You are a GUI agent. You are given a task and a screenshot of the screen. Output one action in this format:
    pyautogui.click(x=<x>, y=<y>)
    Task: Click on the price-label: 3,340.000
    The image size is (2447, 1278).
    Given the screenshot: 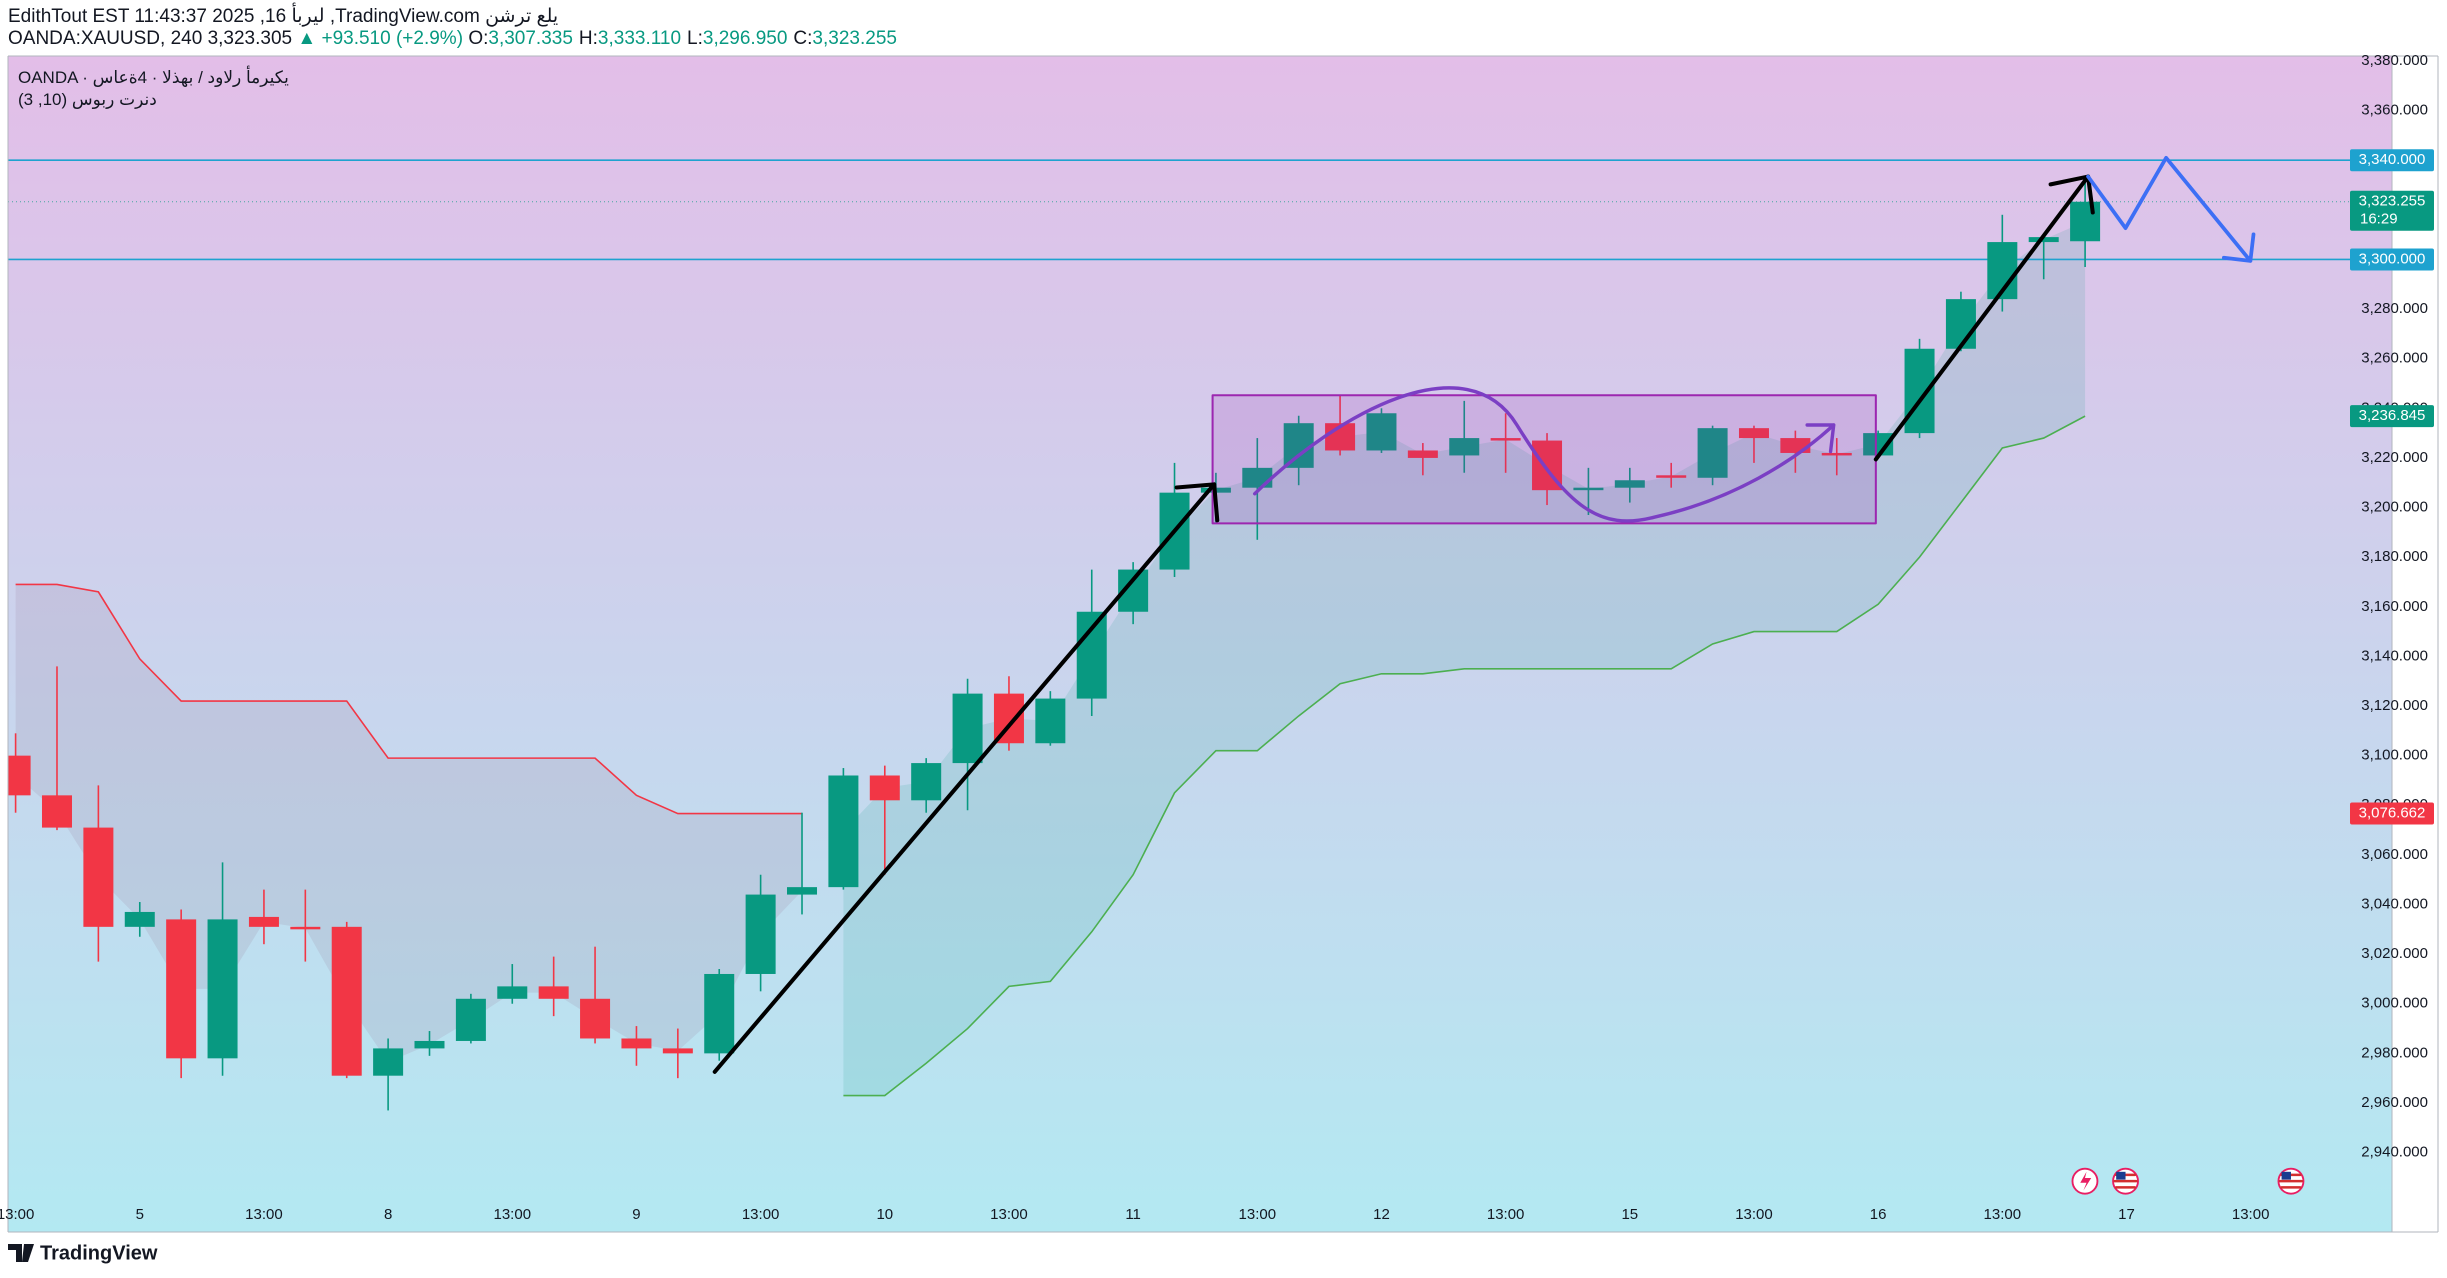 What is the action you would take?
    pyautogui.click(x=2392, y=159)
    